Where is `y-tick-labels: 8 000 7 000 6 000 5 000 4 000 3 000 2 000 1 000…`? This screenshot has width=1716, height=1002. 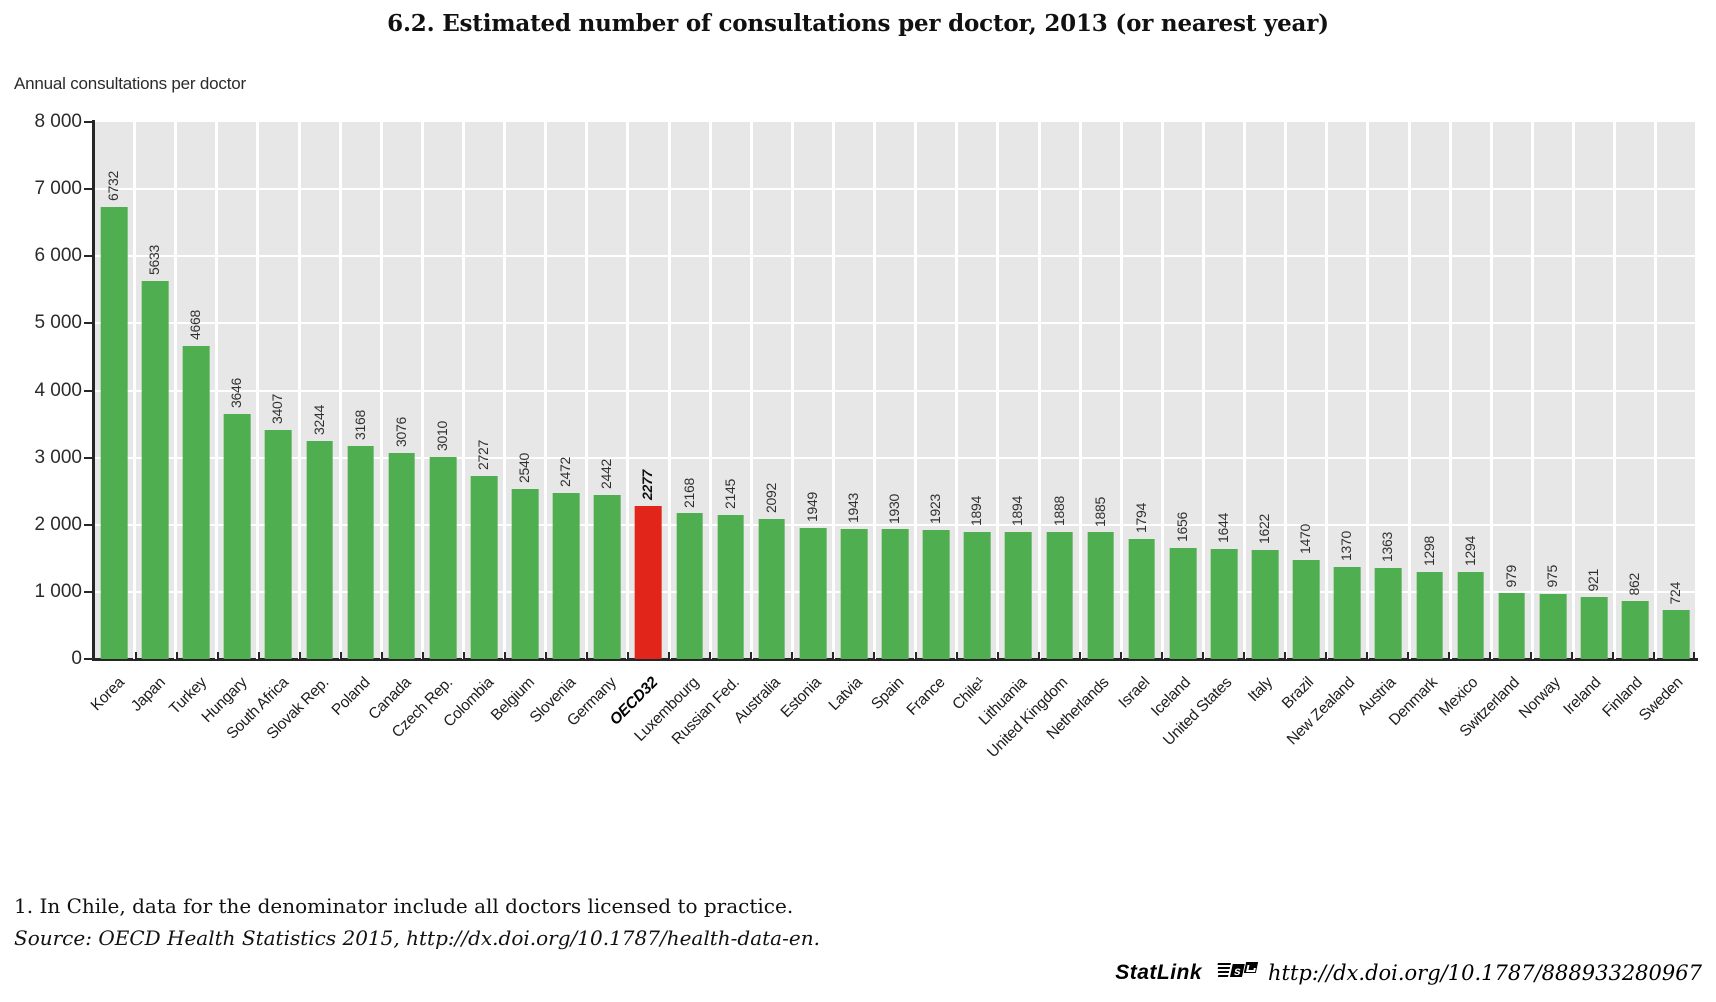
y-tick-labels: 8 000 7 000 6 000 5 000 4 000 3 000 2 000 1 000… is located at coordinates (41, 390).